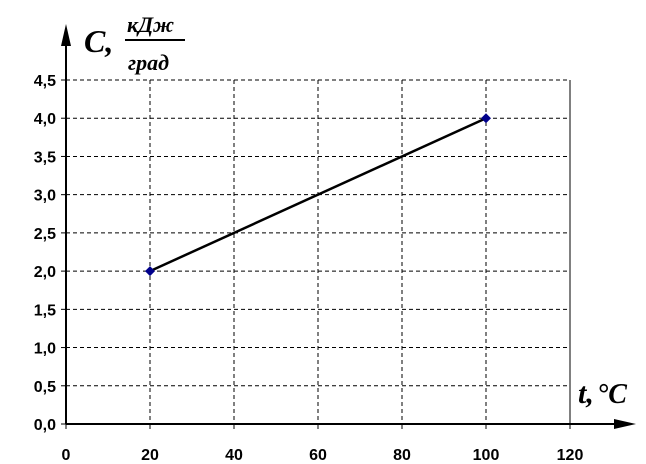 This screenshot has height=464, width=646. What do you see at coordinates (148, 62) in the screenshot?
I see `y-axis-title-unit-denominator: град` at bounding box center [148, 62].